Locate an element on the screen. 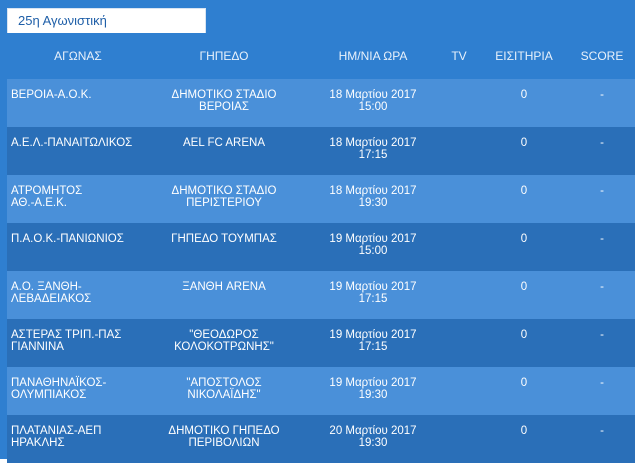 The image size is (635, 463). match-cell-line: ΠΑΝΑΘΗΝΑΪΚΟΣ- is located at coordinates (59, 383).